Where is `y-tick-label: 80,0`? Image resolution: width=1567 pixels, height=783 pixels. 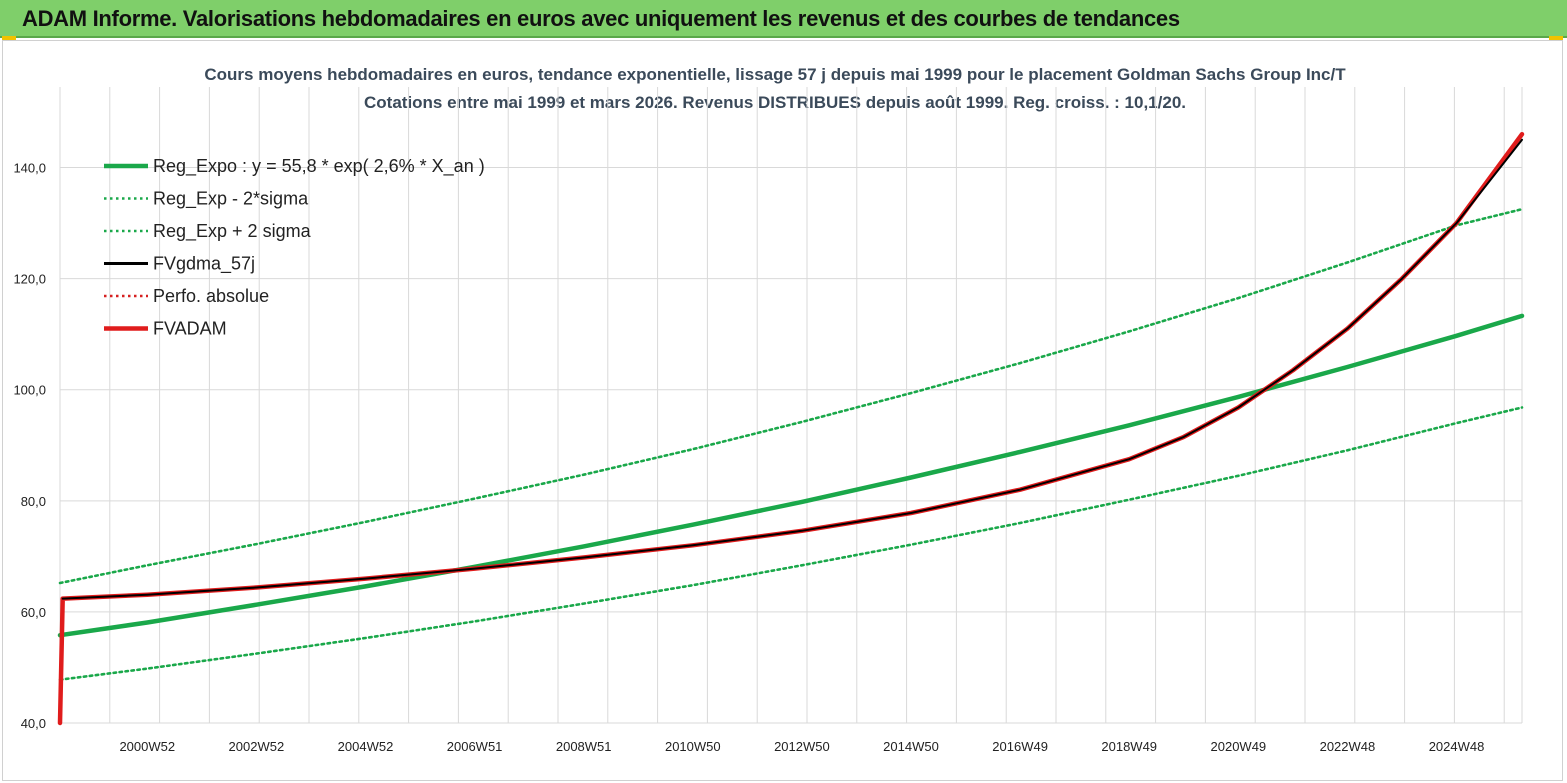 y-tick-label: 80,0 is located at coordinates (33, 501).